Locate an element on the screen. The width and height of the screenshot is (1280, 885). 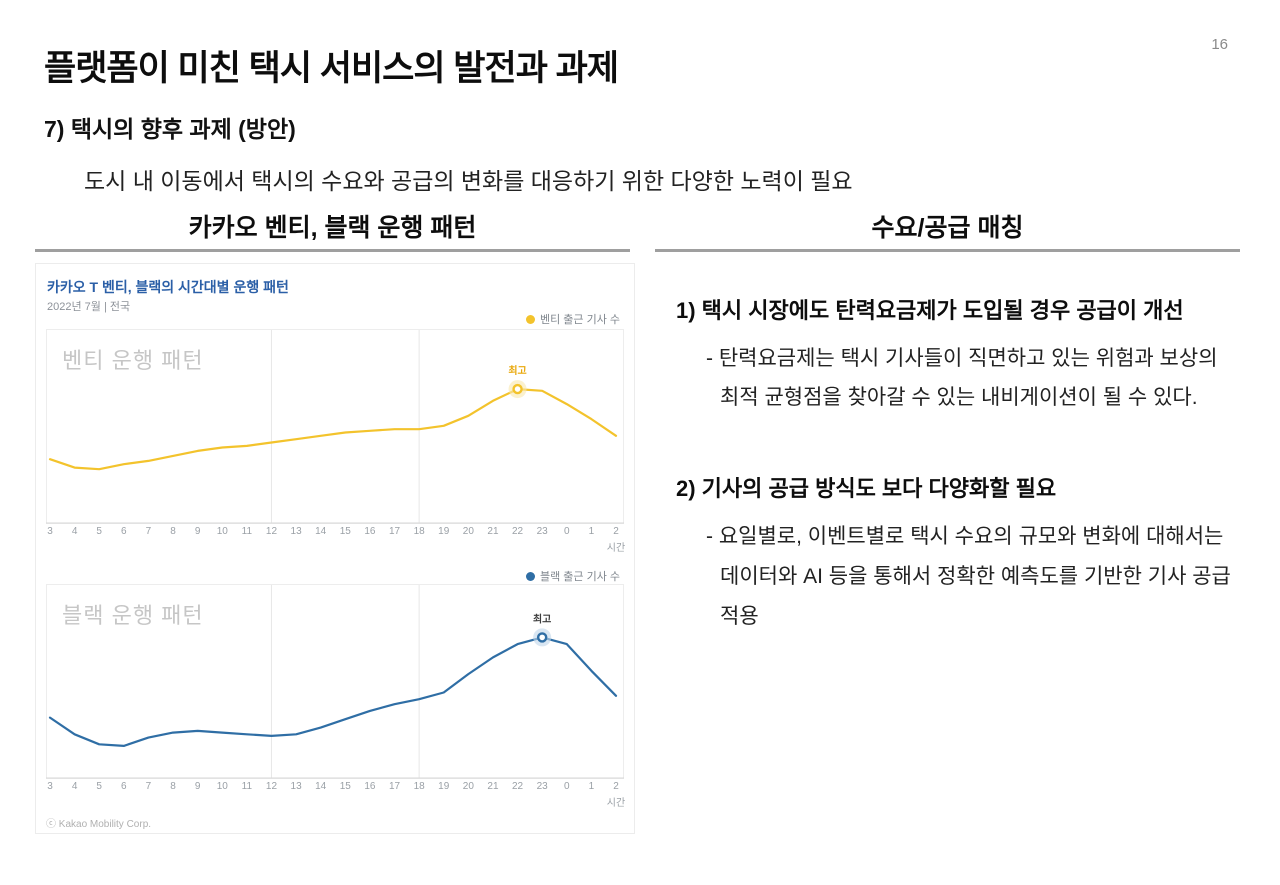
point2-title: 2) 기사의 공급 방식도 보다 다양화할 필요 is located at coordinates (866, 489).